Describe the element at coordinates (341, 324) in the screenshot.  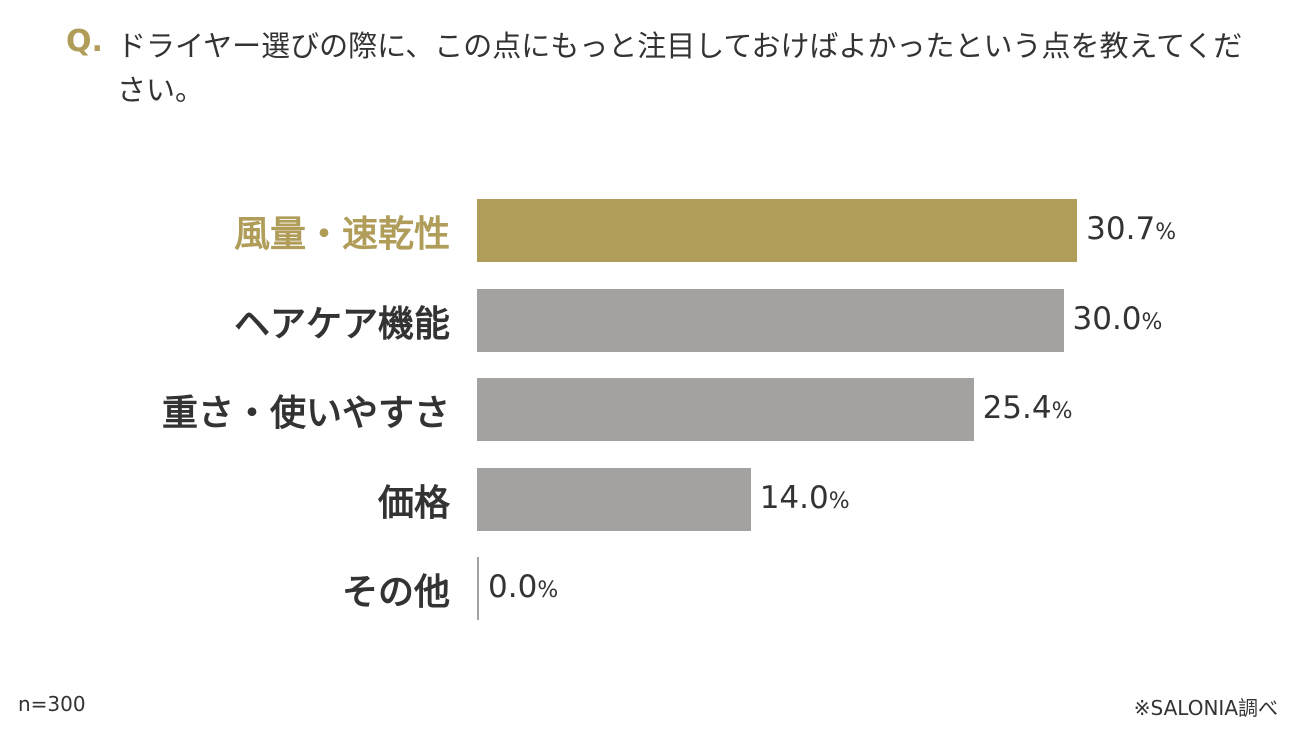
I see `category-label: ヘアケア機能` at that location.